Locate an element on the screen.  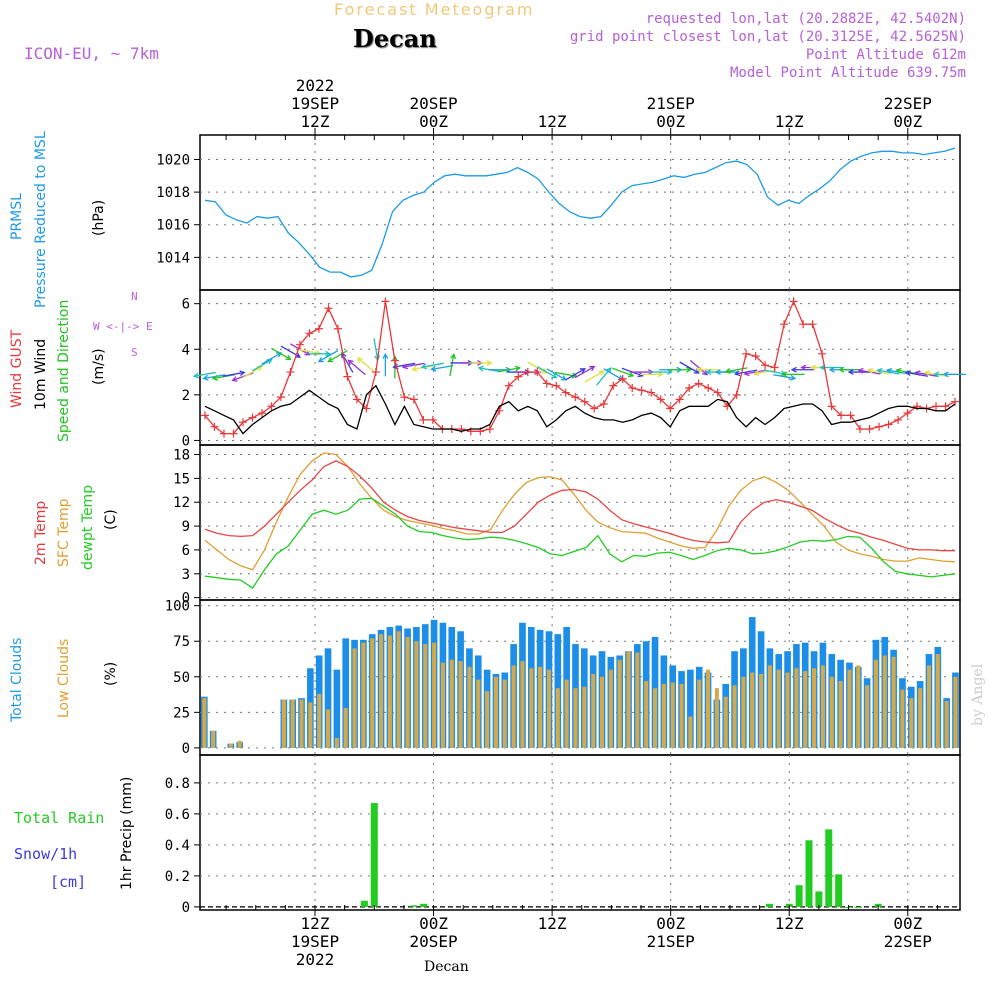
point-altitude: Point Altitude 612m is located at coordinates (885, 55).